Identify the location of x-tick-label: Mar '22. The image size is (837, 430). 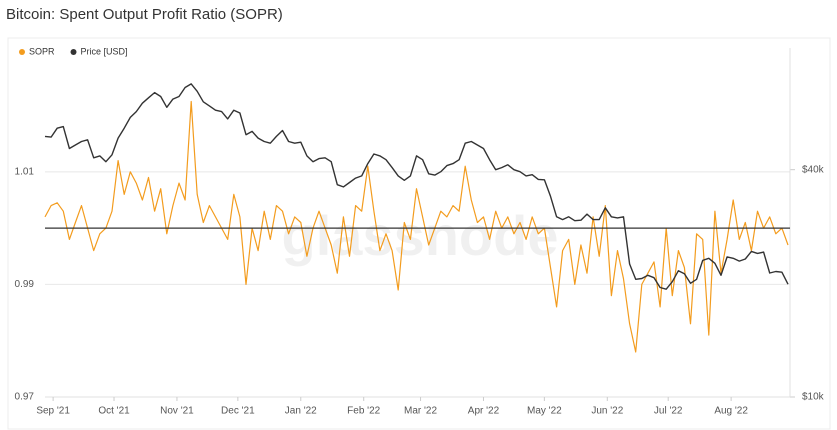
(420, 411).